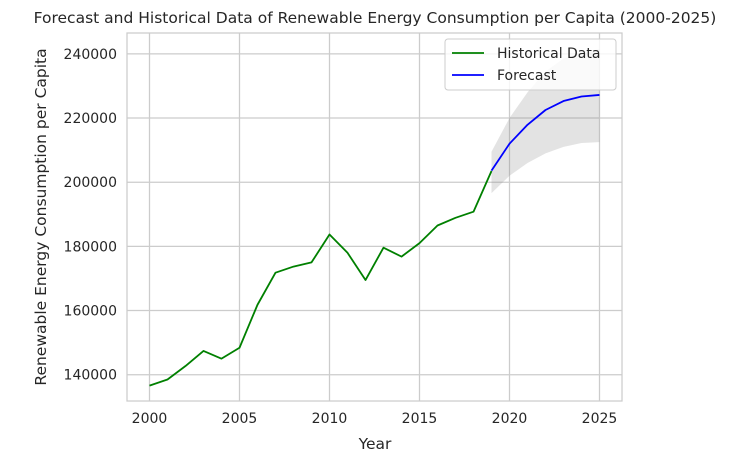  What do you see at coordinates (545, 133) in the screenshot?
I see `forecast-line` at bounding box center [545, 133].